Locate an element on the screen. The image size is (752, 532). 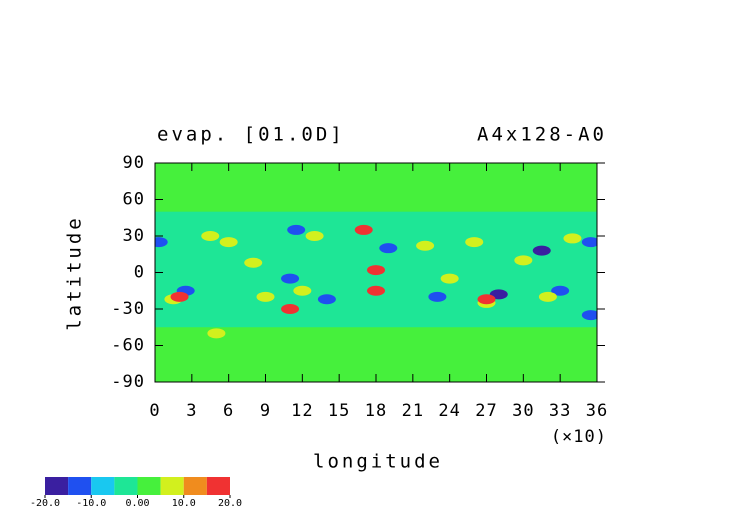
x-tick-label: 21 is located at coordinates (413, 411).